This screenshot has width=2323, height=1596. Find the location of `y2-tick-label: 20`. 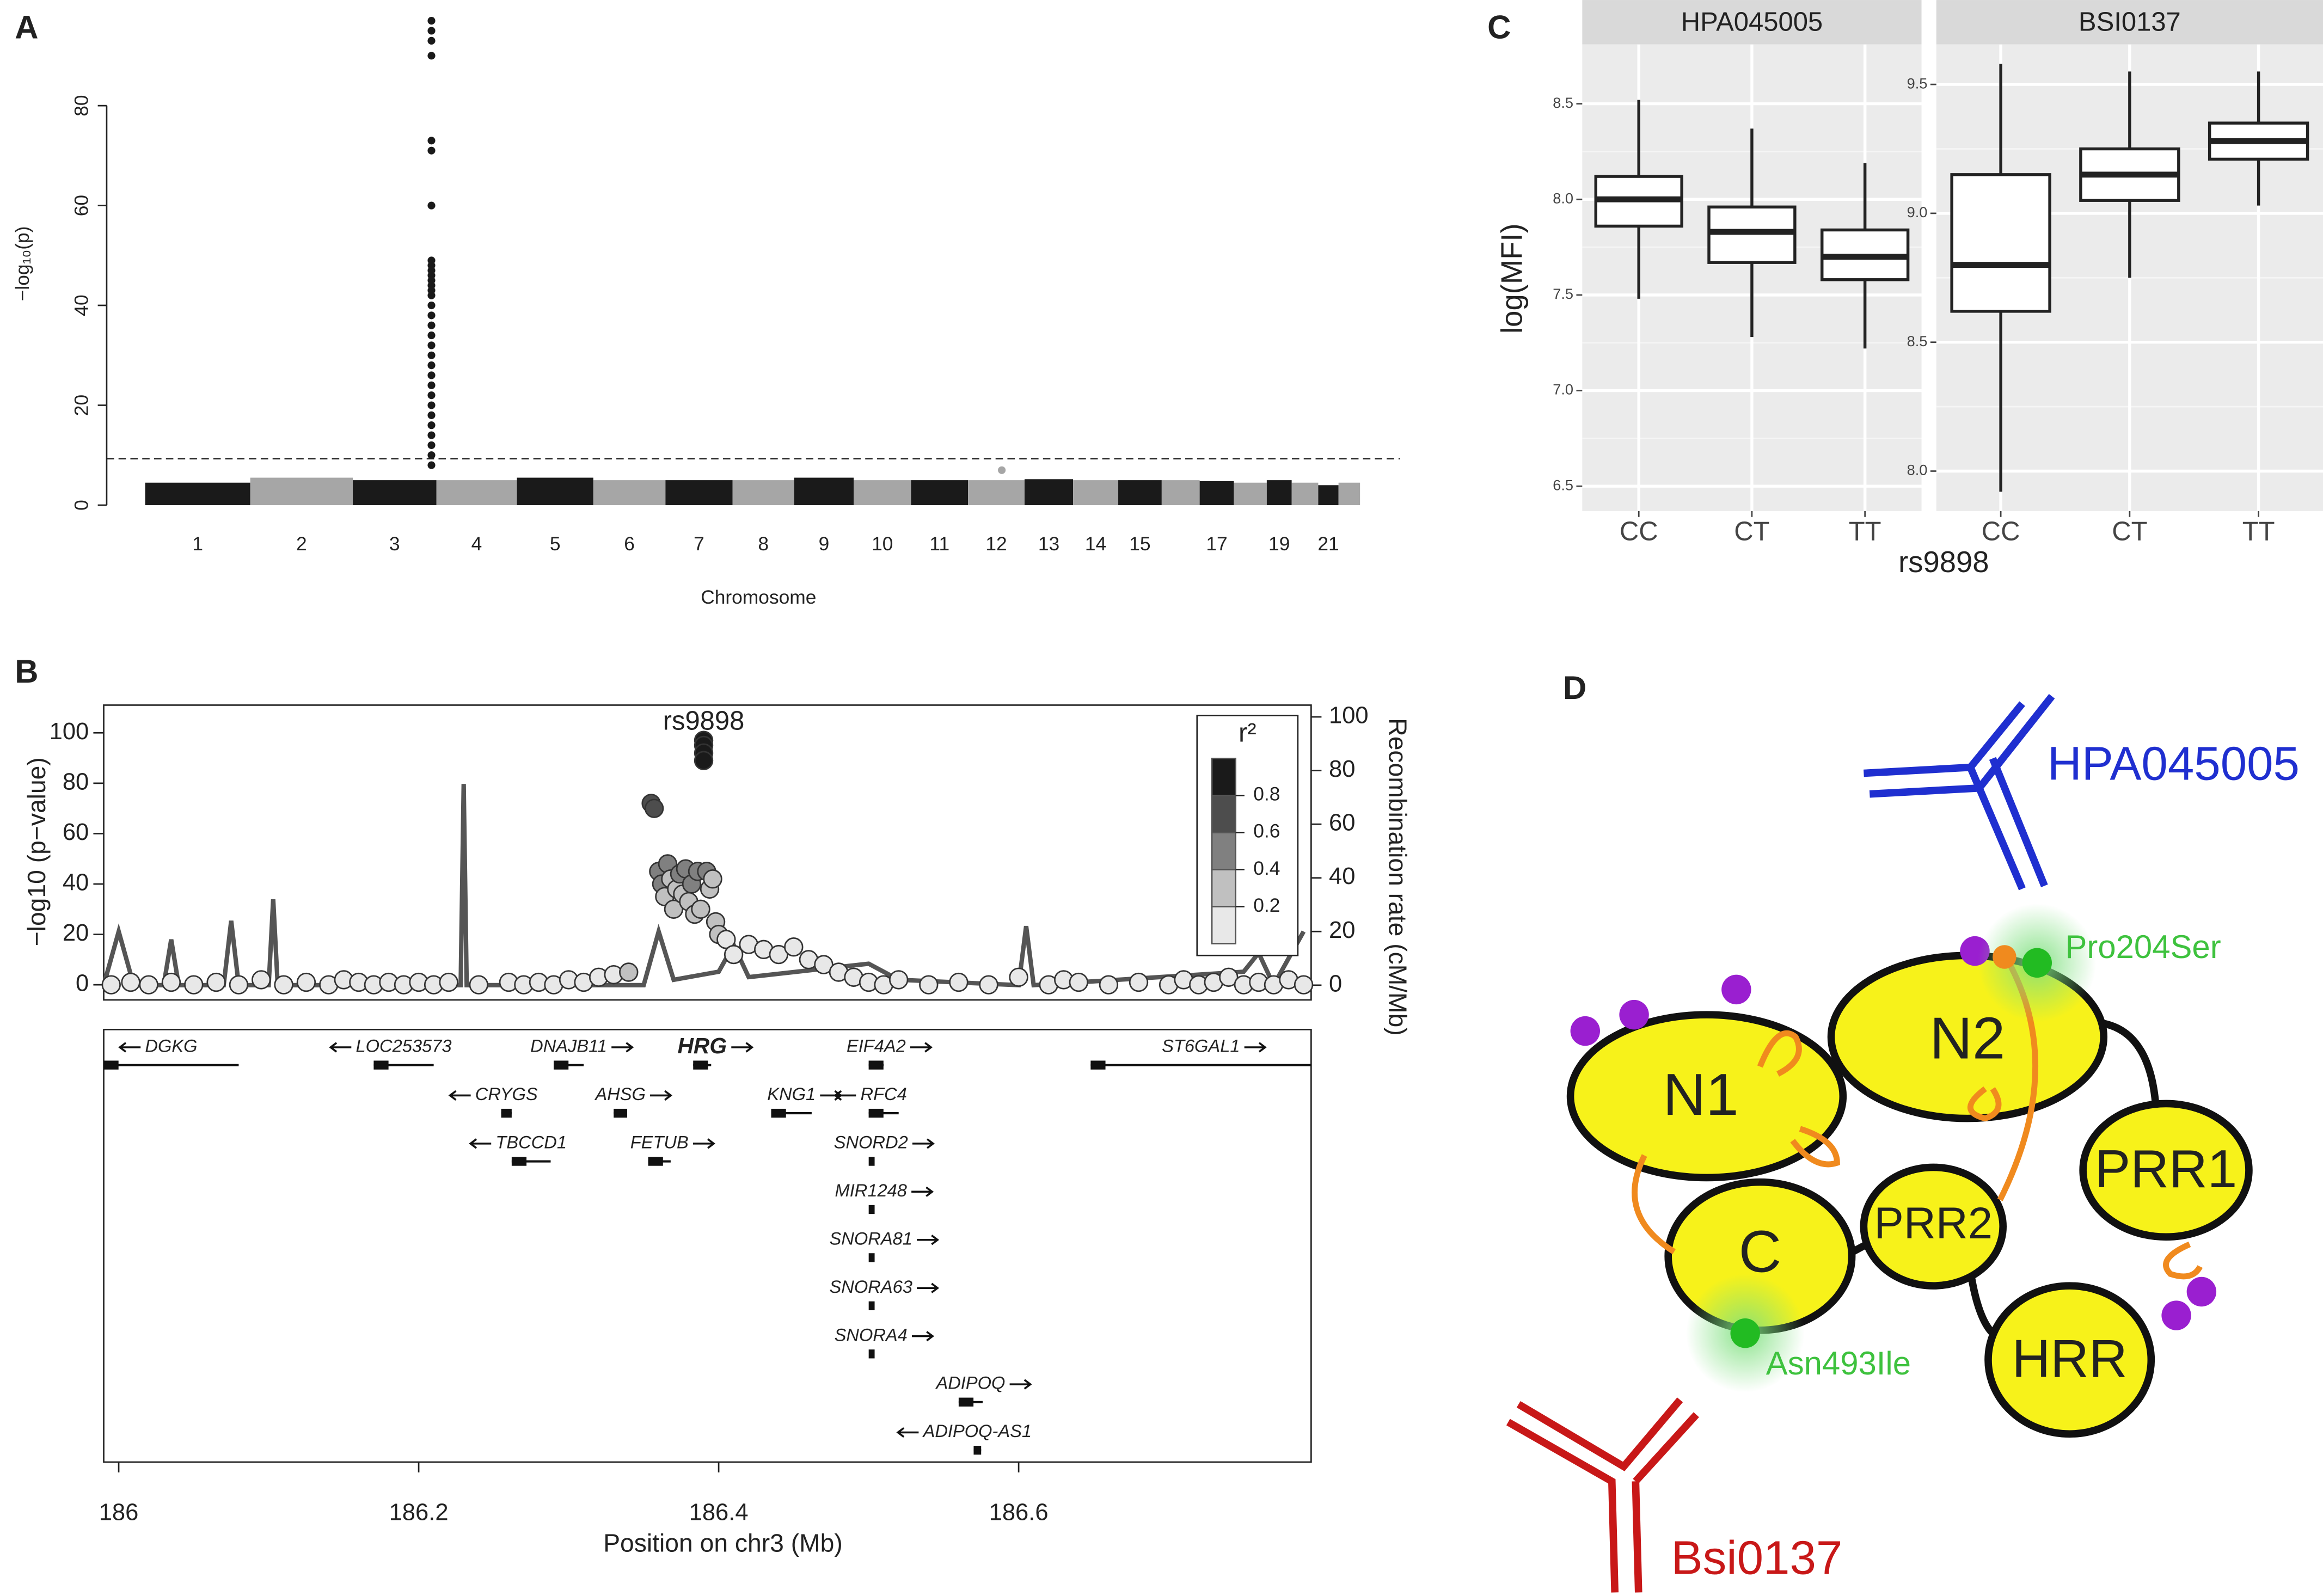

y2-tick-label: 20 is located at coordinates (1342, 930).